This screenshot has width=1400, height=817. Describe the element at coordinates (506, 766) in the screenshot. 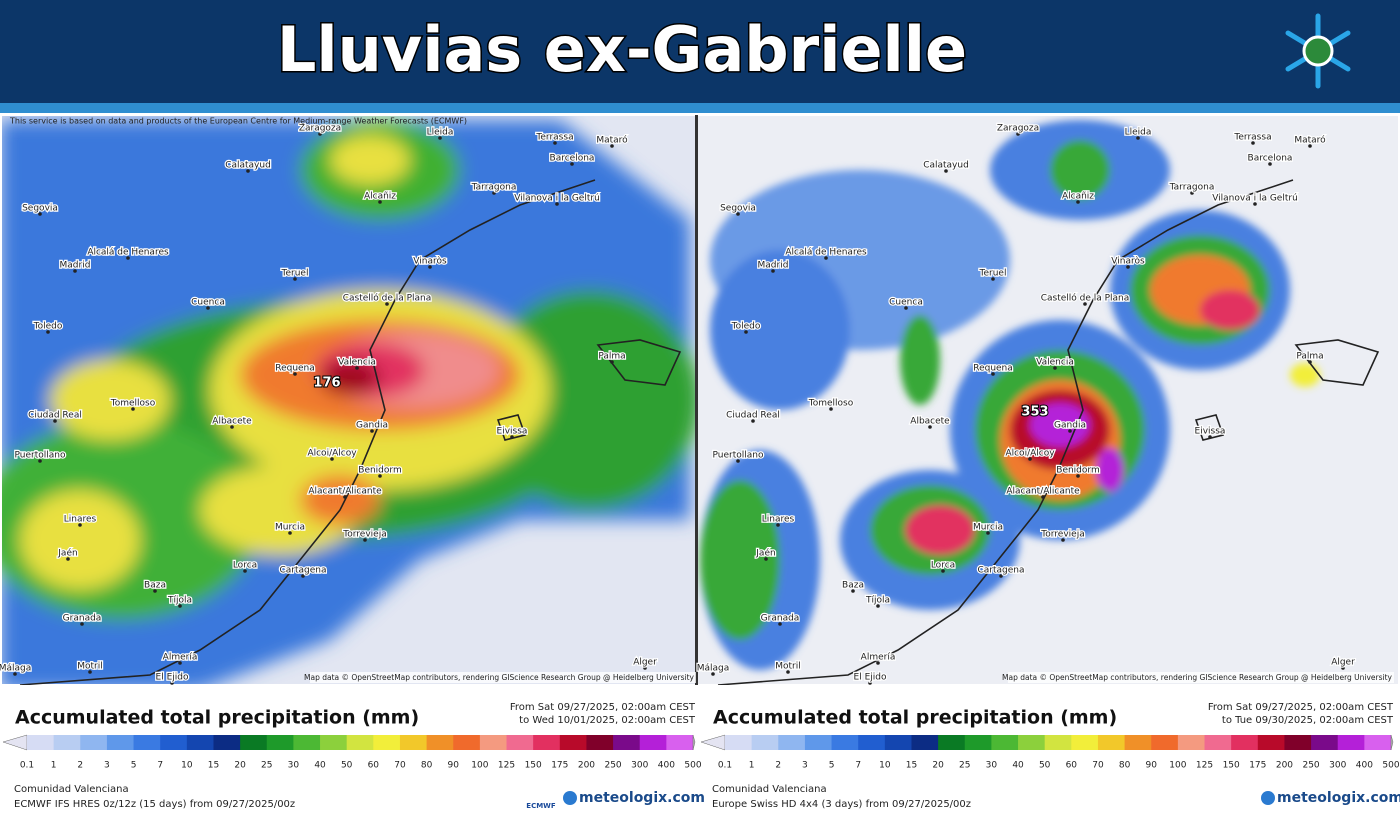

I see `colorbar-label: 125` at that location.